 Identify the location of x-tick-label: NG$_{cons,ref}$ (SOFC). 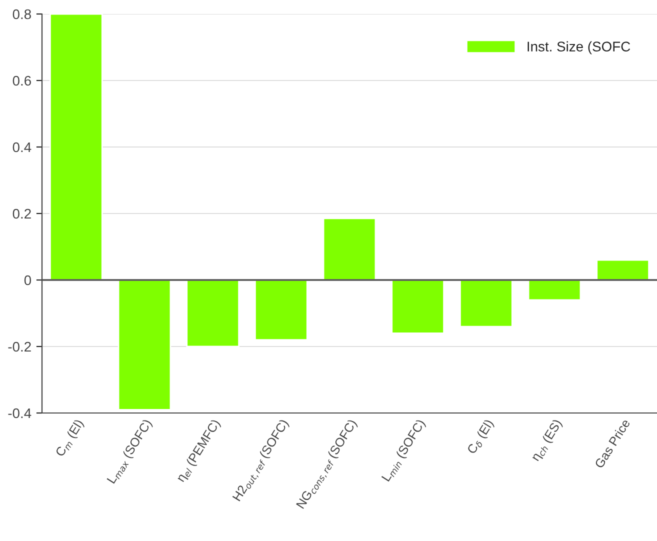
(328, 464).